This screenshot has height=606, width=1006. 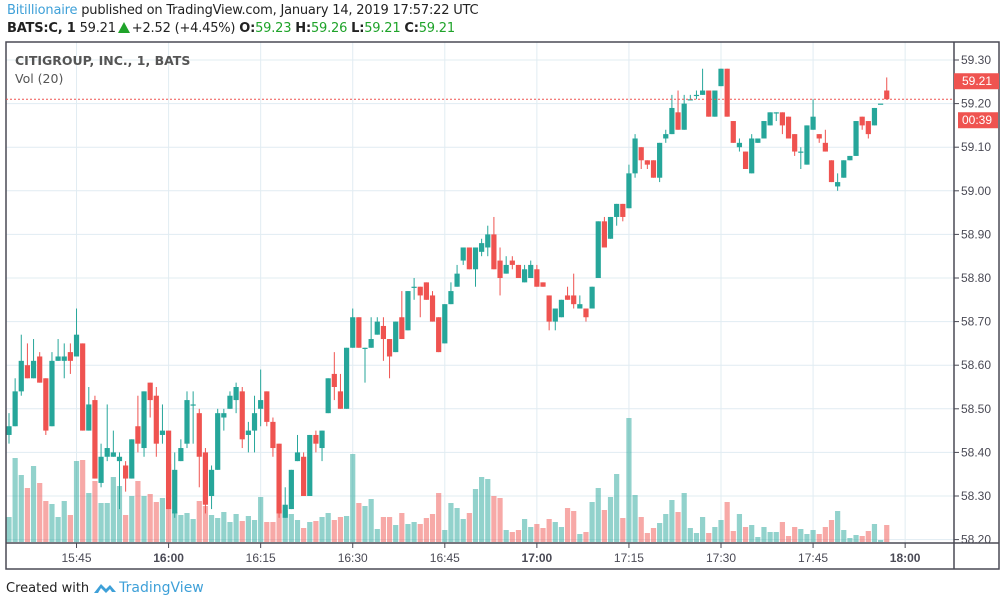 I want to click on last-price: 59.21, so click(x=97, y=28).